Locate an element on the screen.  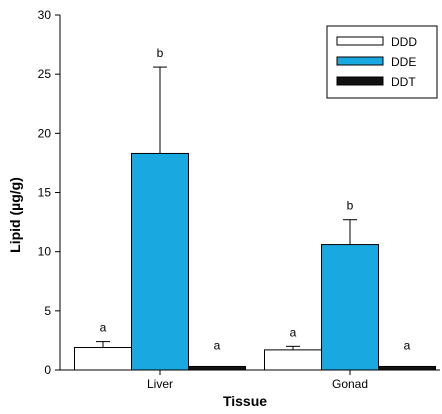
legend-swatch-ddd is located at coordinates (360, 41).